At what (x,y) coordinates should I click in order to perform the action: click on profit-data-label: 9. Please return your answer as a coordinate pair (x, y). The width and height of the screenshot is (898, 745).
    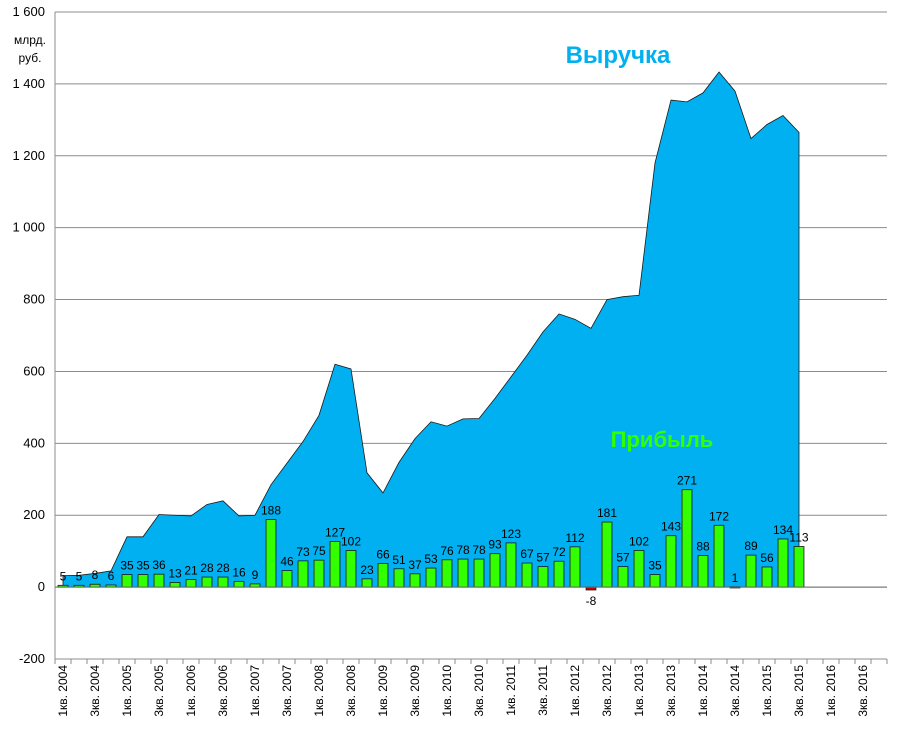
    Looking at the image, I should click on (255, 575).